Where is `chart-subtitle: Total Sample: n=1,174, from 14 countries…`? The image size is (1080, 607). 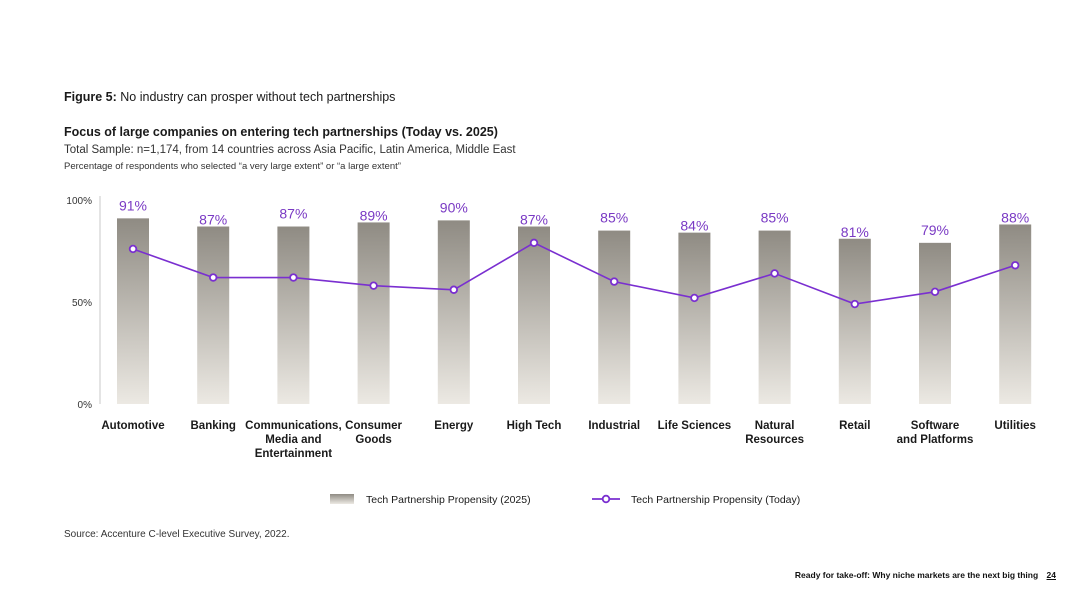 chart-subtitle: Total Sample: n=1,174, from 14 countries… is located at coordinates (290, 150).